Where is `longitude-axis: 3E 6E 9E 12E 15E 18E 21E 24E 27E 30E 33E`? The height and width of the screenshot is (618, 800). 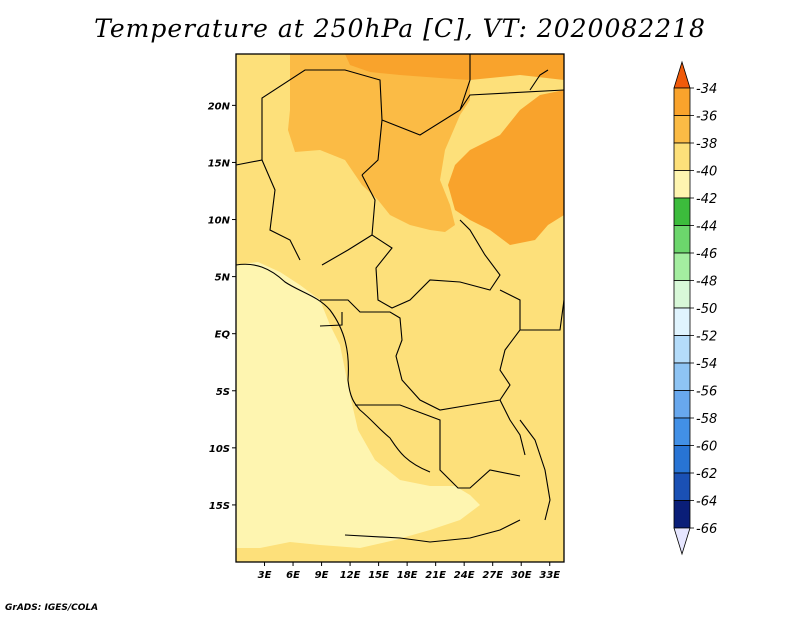
longitude-axis: 3E 6E 9E 12E 15E 18E 21E 24E 27E 30E 33E is located at coordinates (409, 571).